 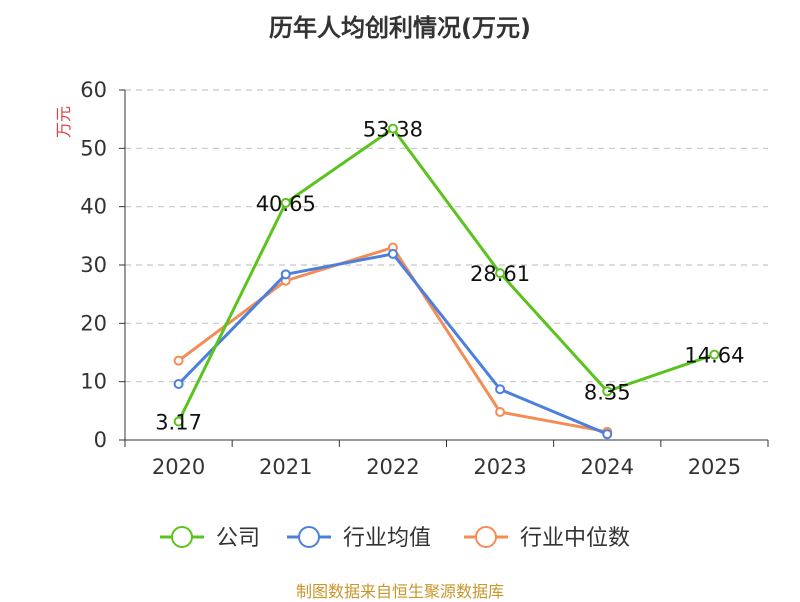 What do you see at coordinates (499, 467) in the screenshot?
I see `x-tick-label: 2023` at bounding box center [499, 467].